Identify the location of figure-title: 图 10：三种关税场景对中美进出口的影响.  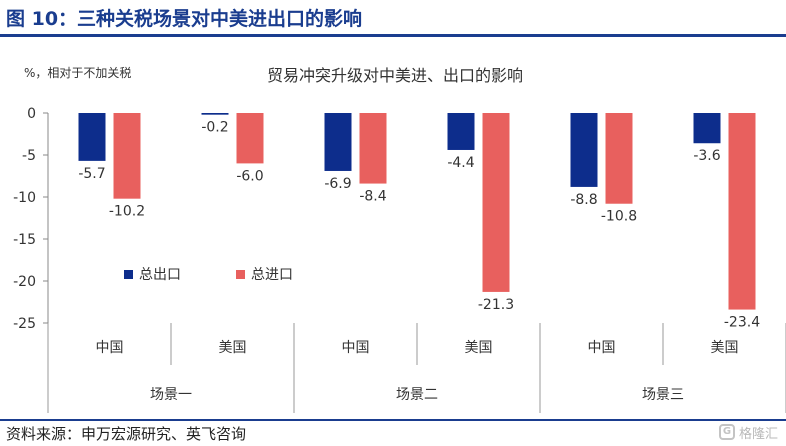
(184, 19).